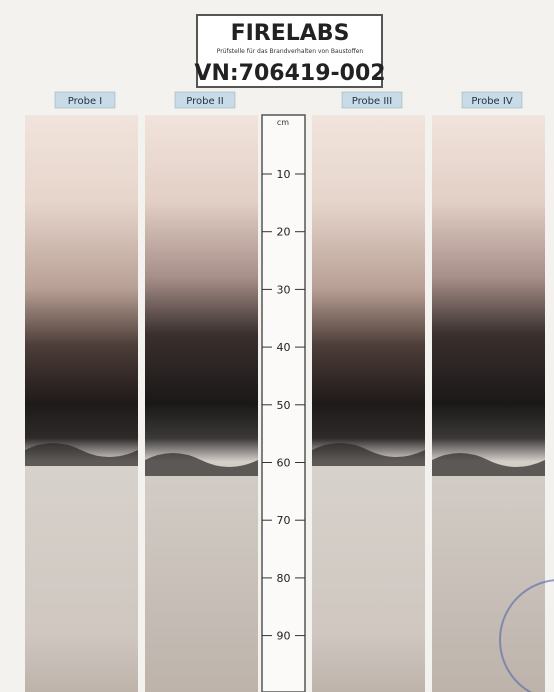  Describe the element at coordinates (290, 33) in the screenshot. I see `brand: FIRELABS` at that location.